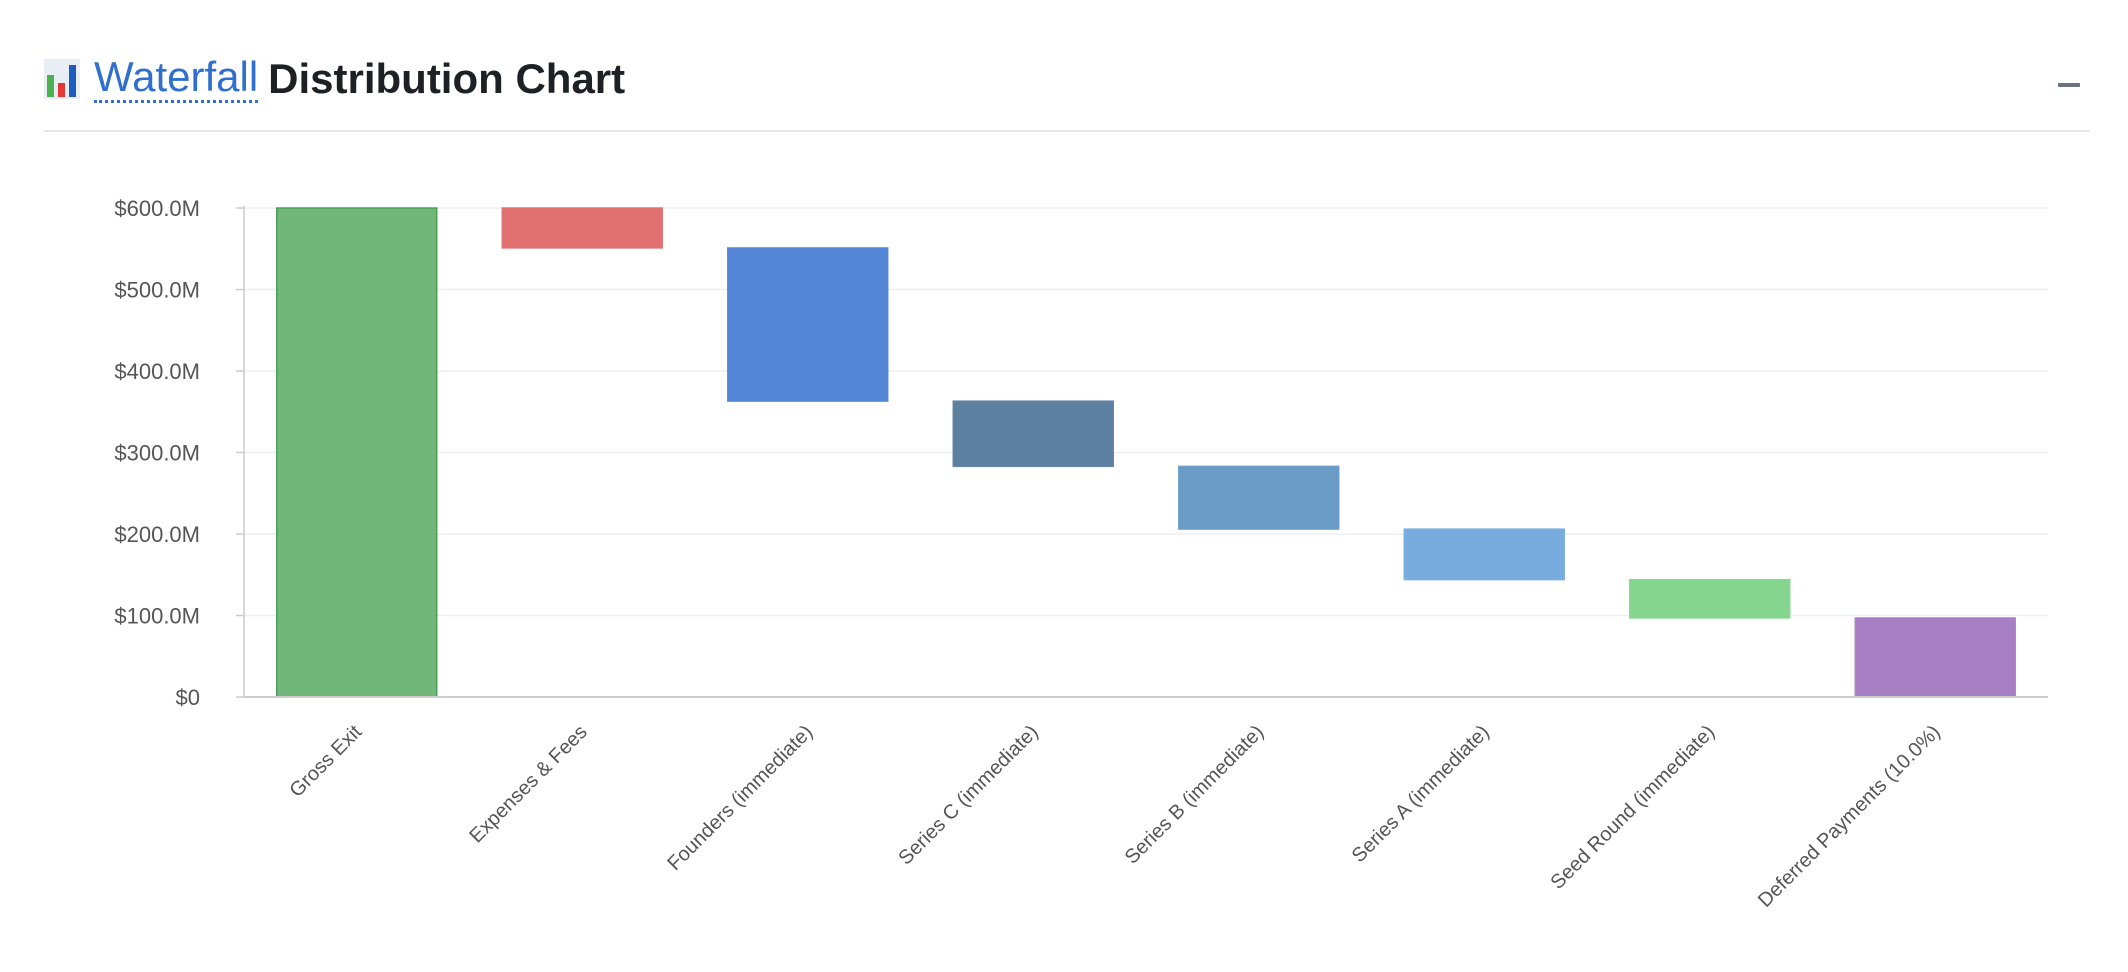  Describe the element at coordinates (528, 784) in the screenshot. I see `x-tick-label: Expenses & Fees` at that location.